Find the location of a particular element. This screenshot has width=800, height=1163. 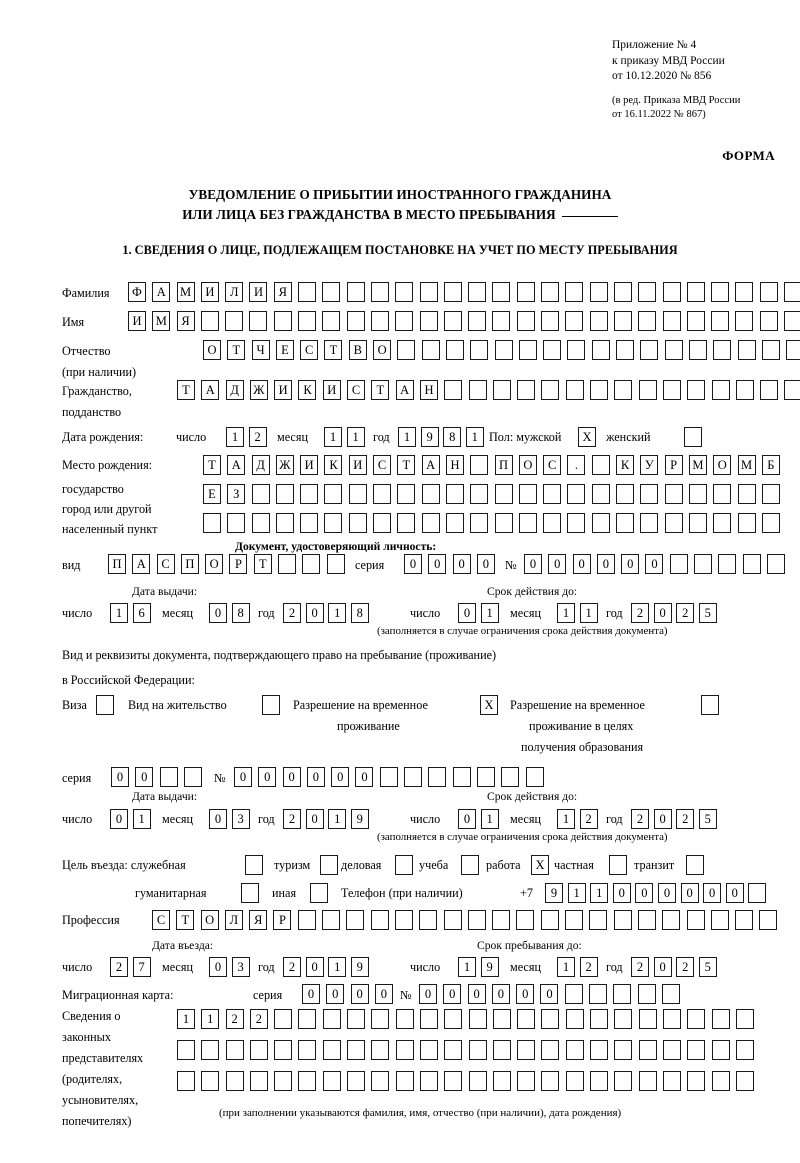

cell: Р is located at coordinates (282, 920).